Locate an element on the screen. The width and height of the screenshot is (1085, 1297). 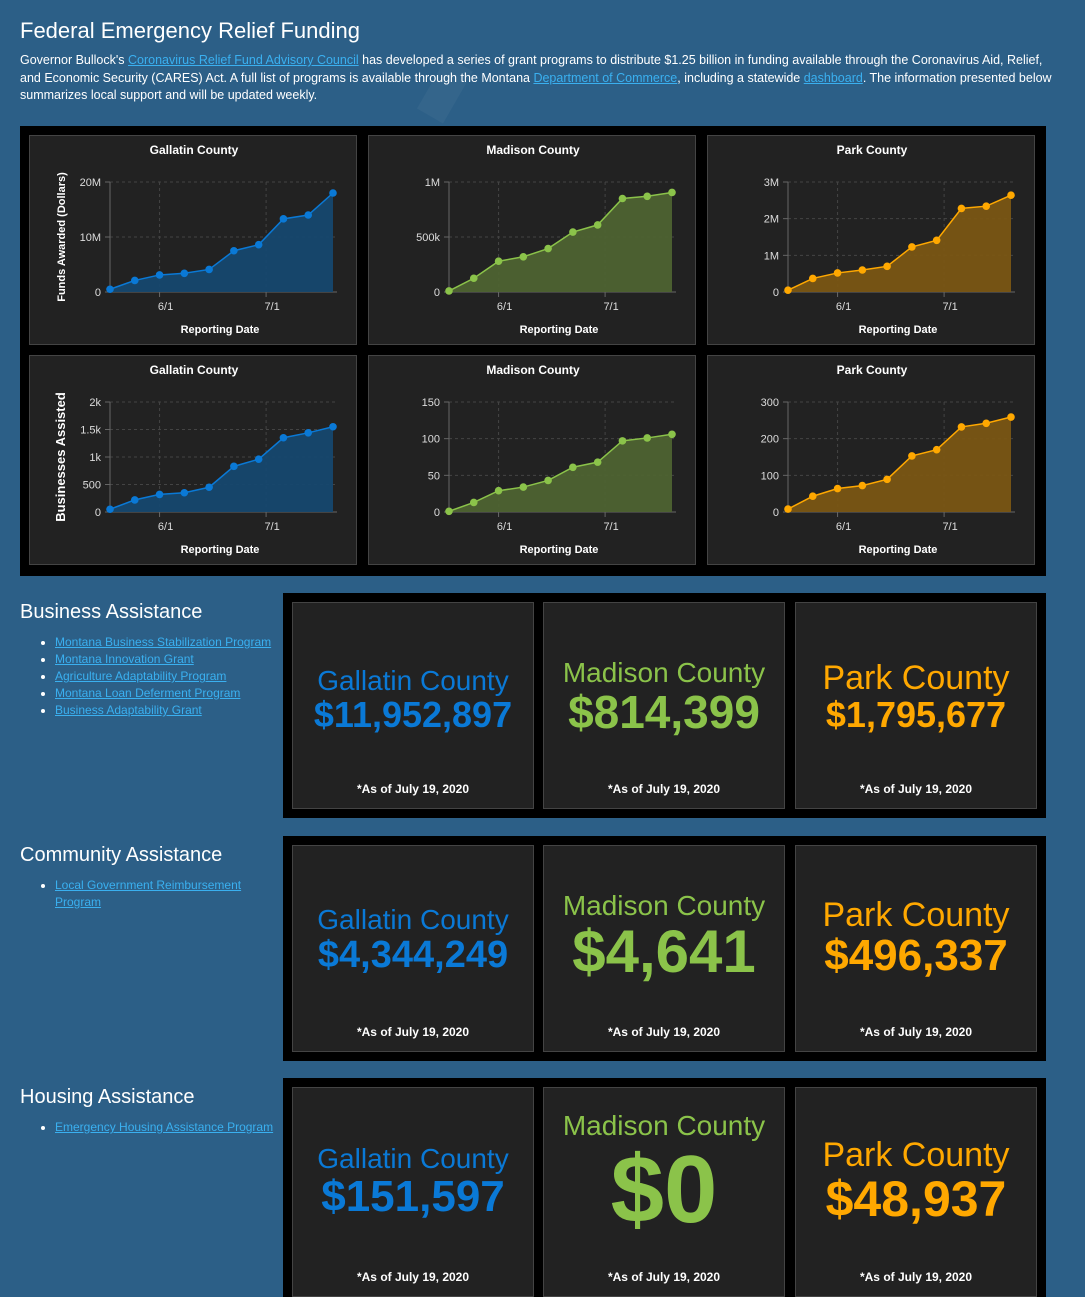
amount-value: $151,597 is located at coordinates (413, 1196).